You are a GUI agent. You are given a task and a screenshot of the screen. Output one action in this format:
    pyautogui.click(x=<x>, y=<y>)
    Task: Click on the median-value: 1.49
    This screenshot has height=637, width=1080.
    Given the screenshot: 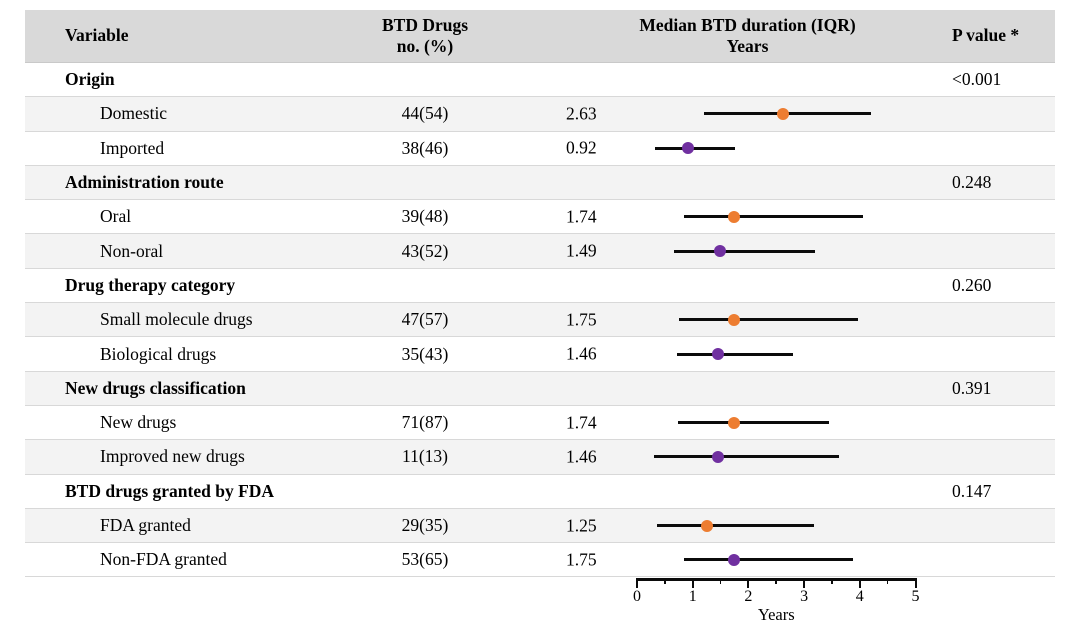 What is the action you would take?
    pyautogui.click(x=581, y=250)
    